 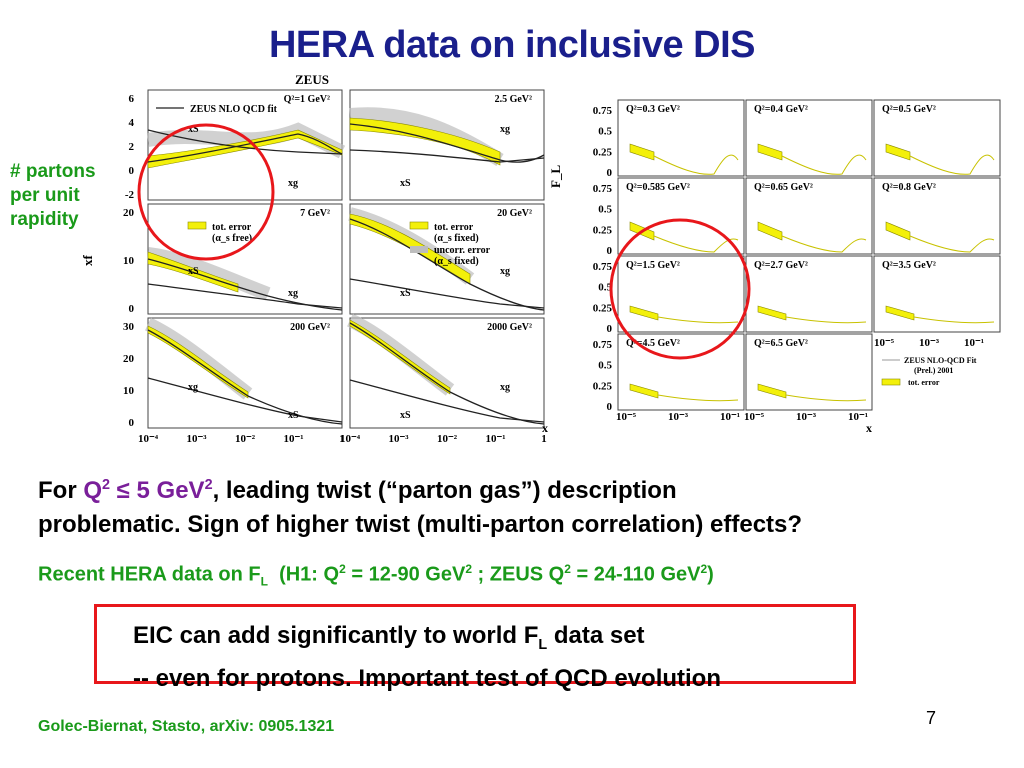 I want to click on q2-label: Q²=2.7 GeV², so click(x=781, y=265).